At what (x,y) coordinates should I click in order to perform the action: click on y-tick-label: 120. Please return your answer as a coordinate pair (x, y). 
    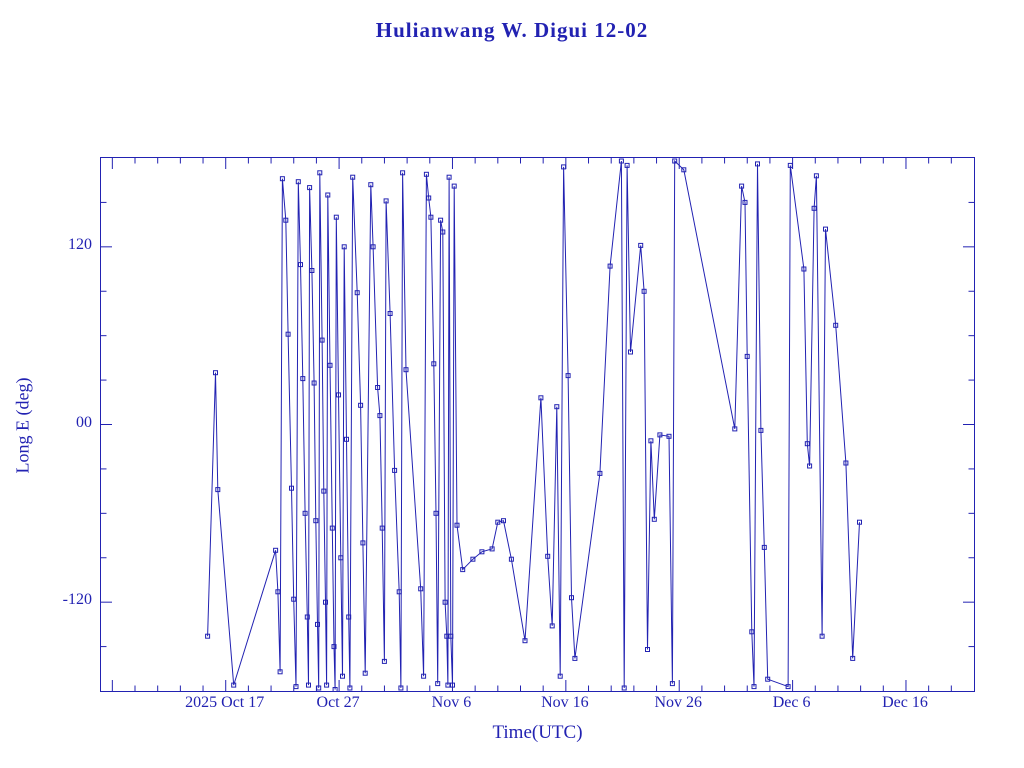
    Looking at the image, I should click on (80, 244).